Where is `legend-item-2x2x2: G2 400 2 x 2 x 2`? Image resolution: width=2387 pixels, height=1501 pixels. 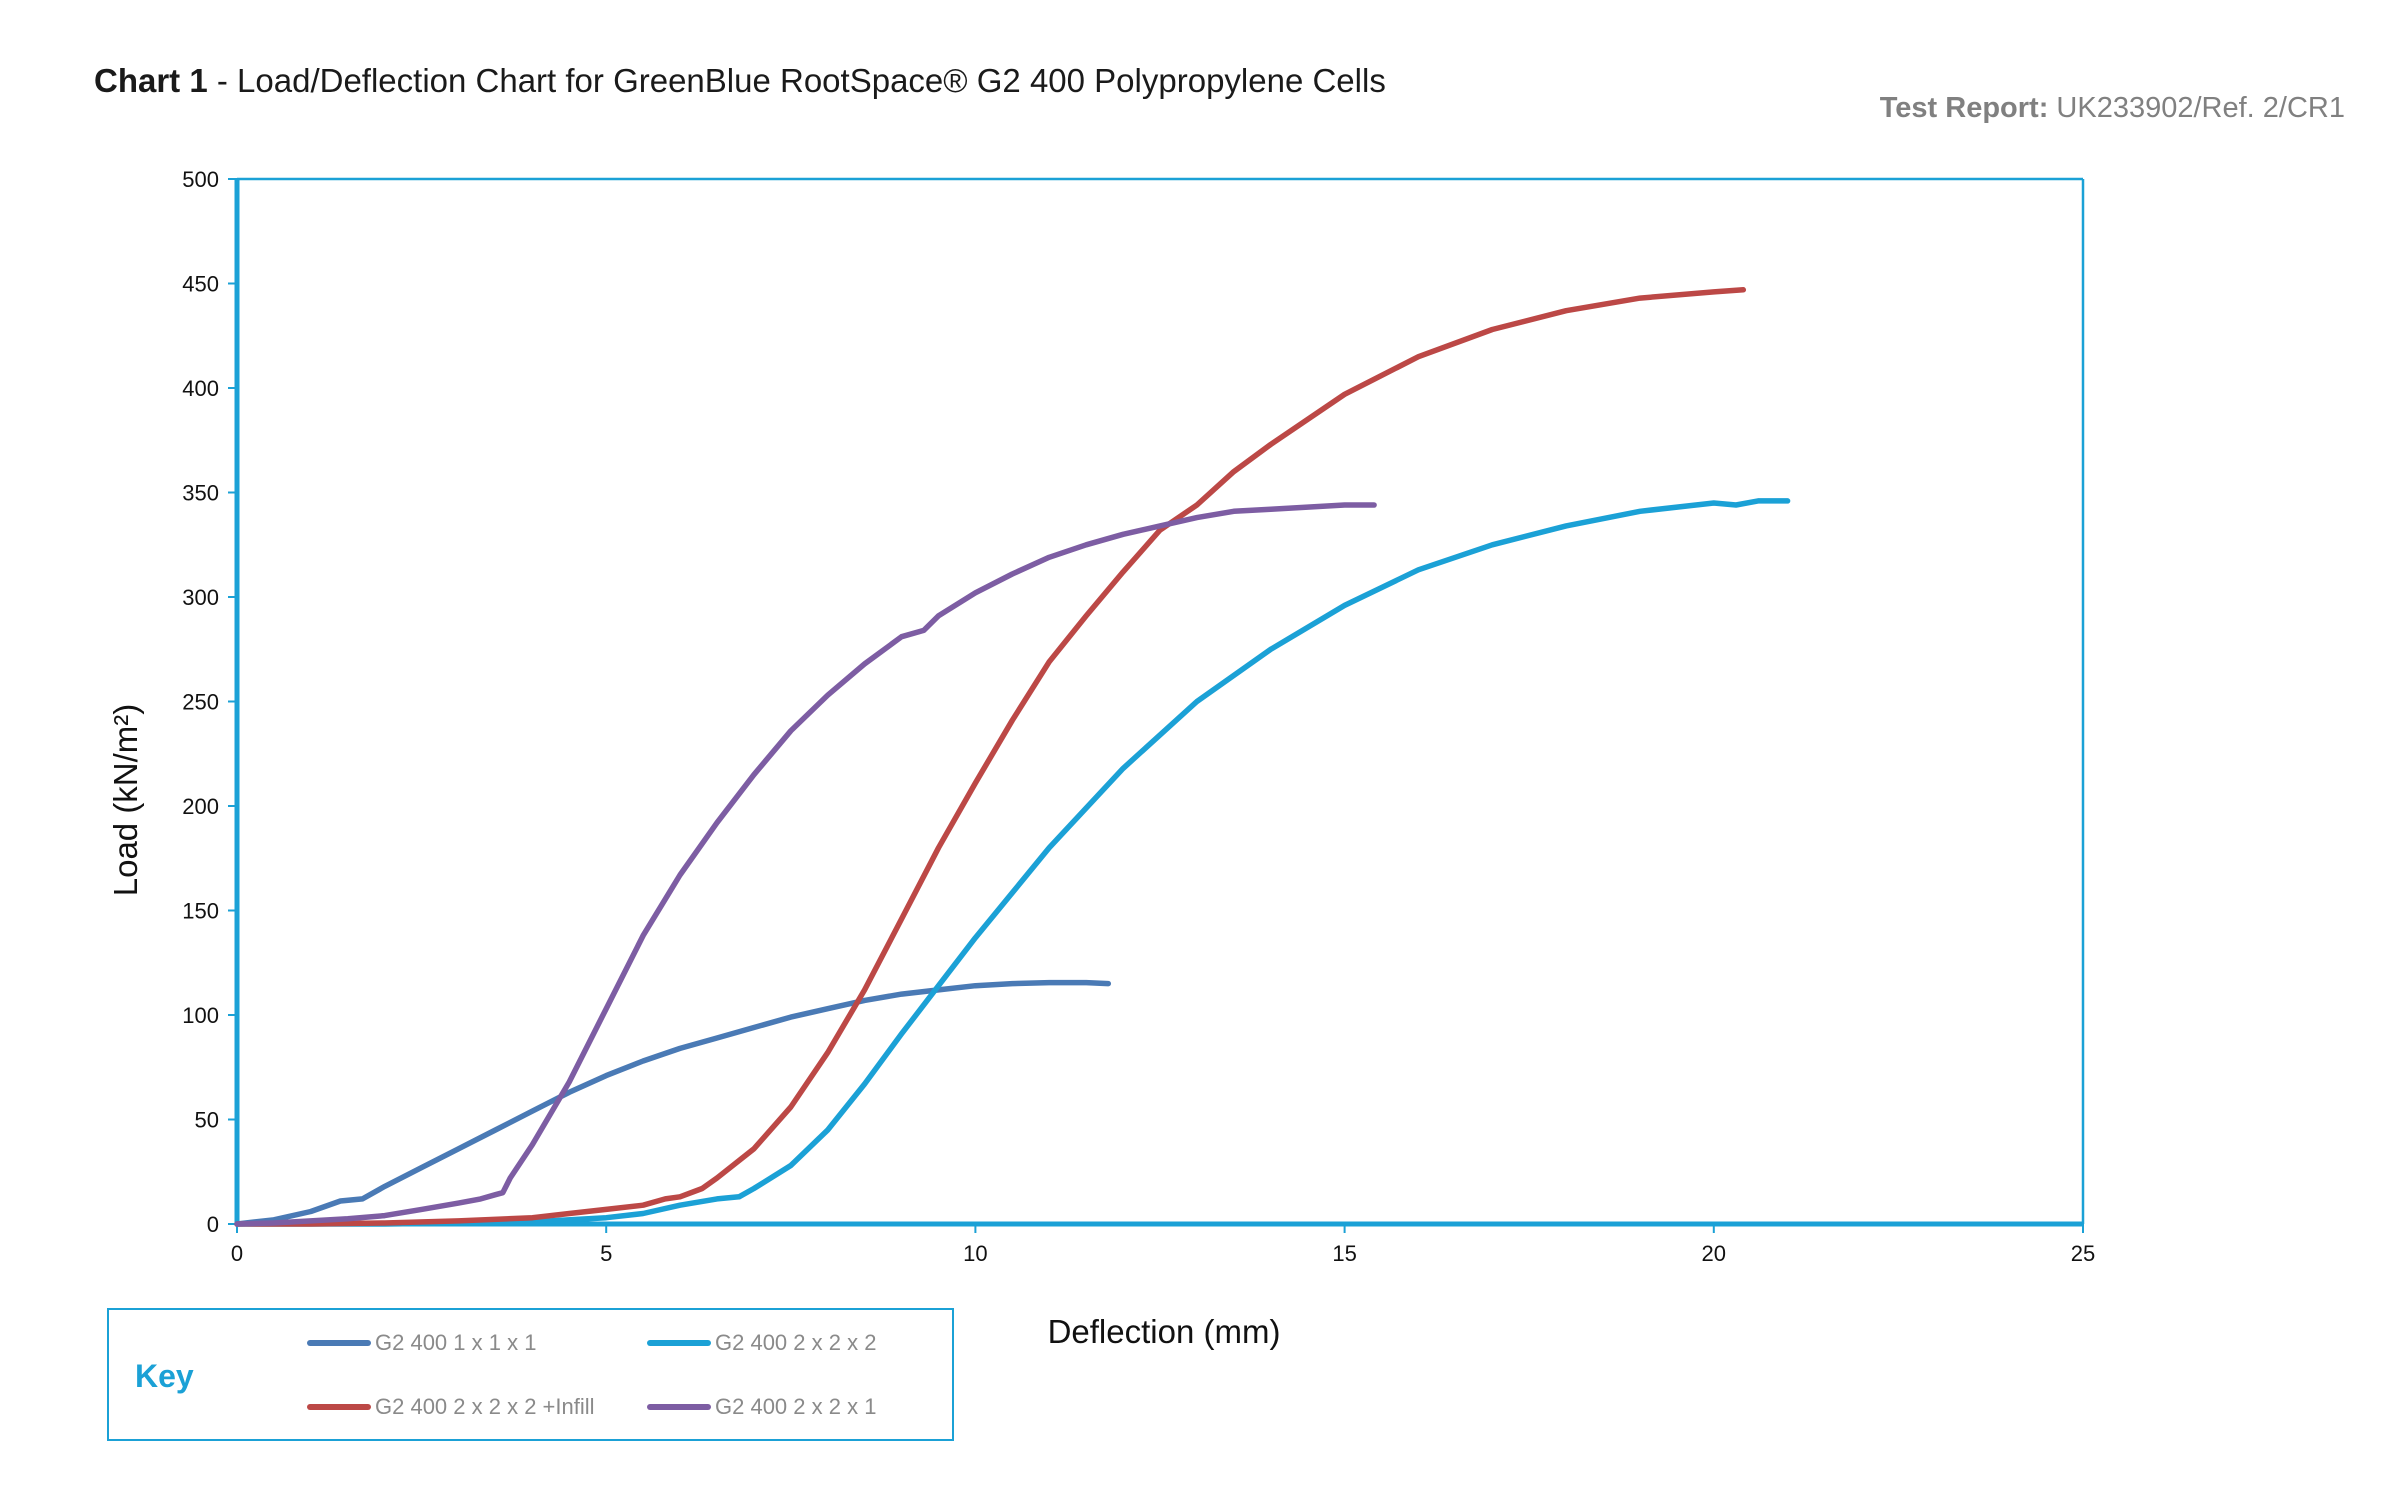
legend-item-2x2x2: G2 400 2 x 2 x 2 is located at coordinates (761, 1343).